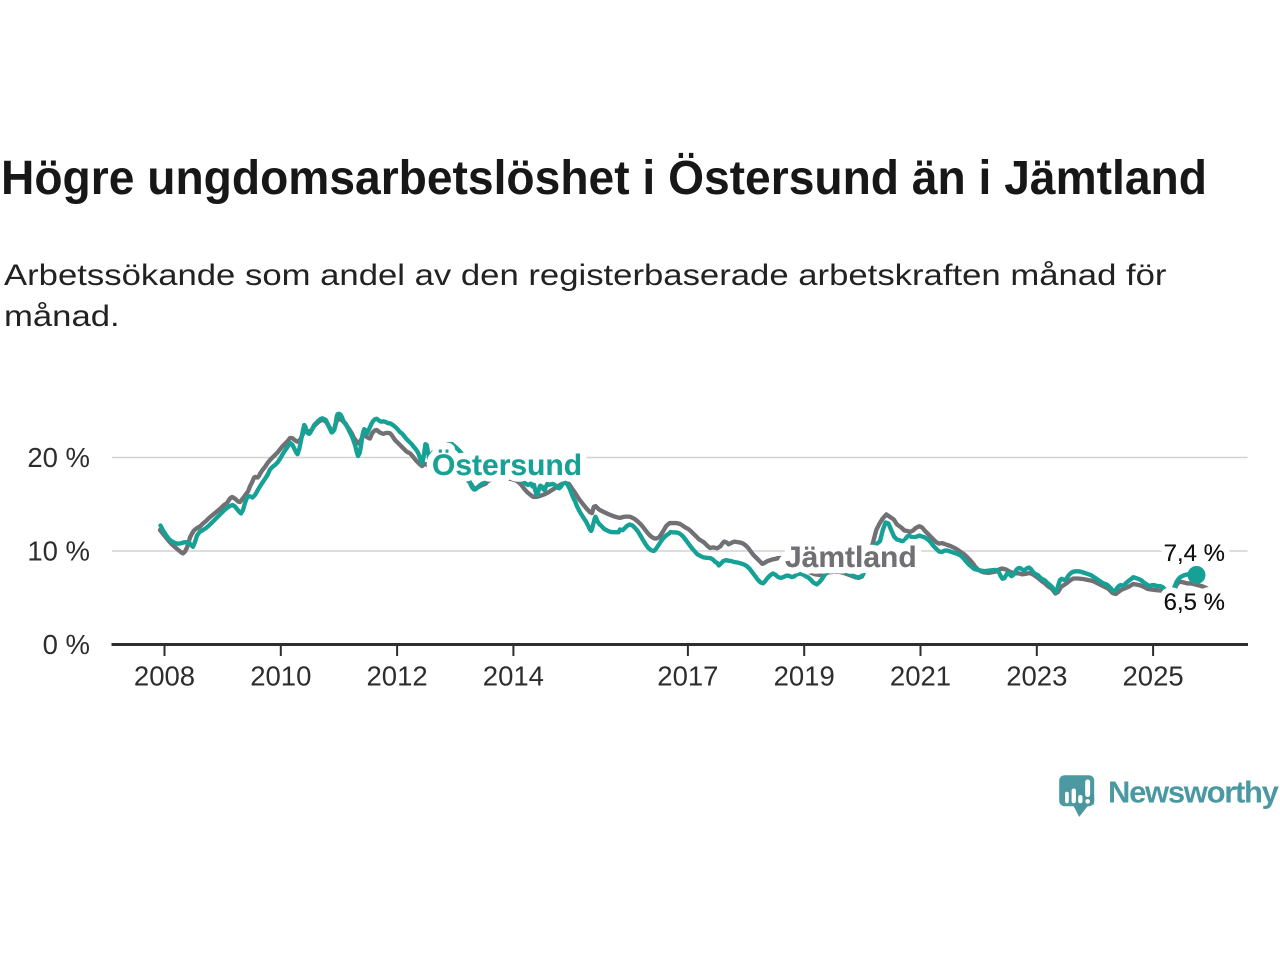  What do you see at coordinates (513, 676) in the screenshot?
I see `svg-text: 2014` at bounding box center [513, 676].